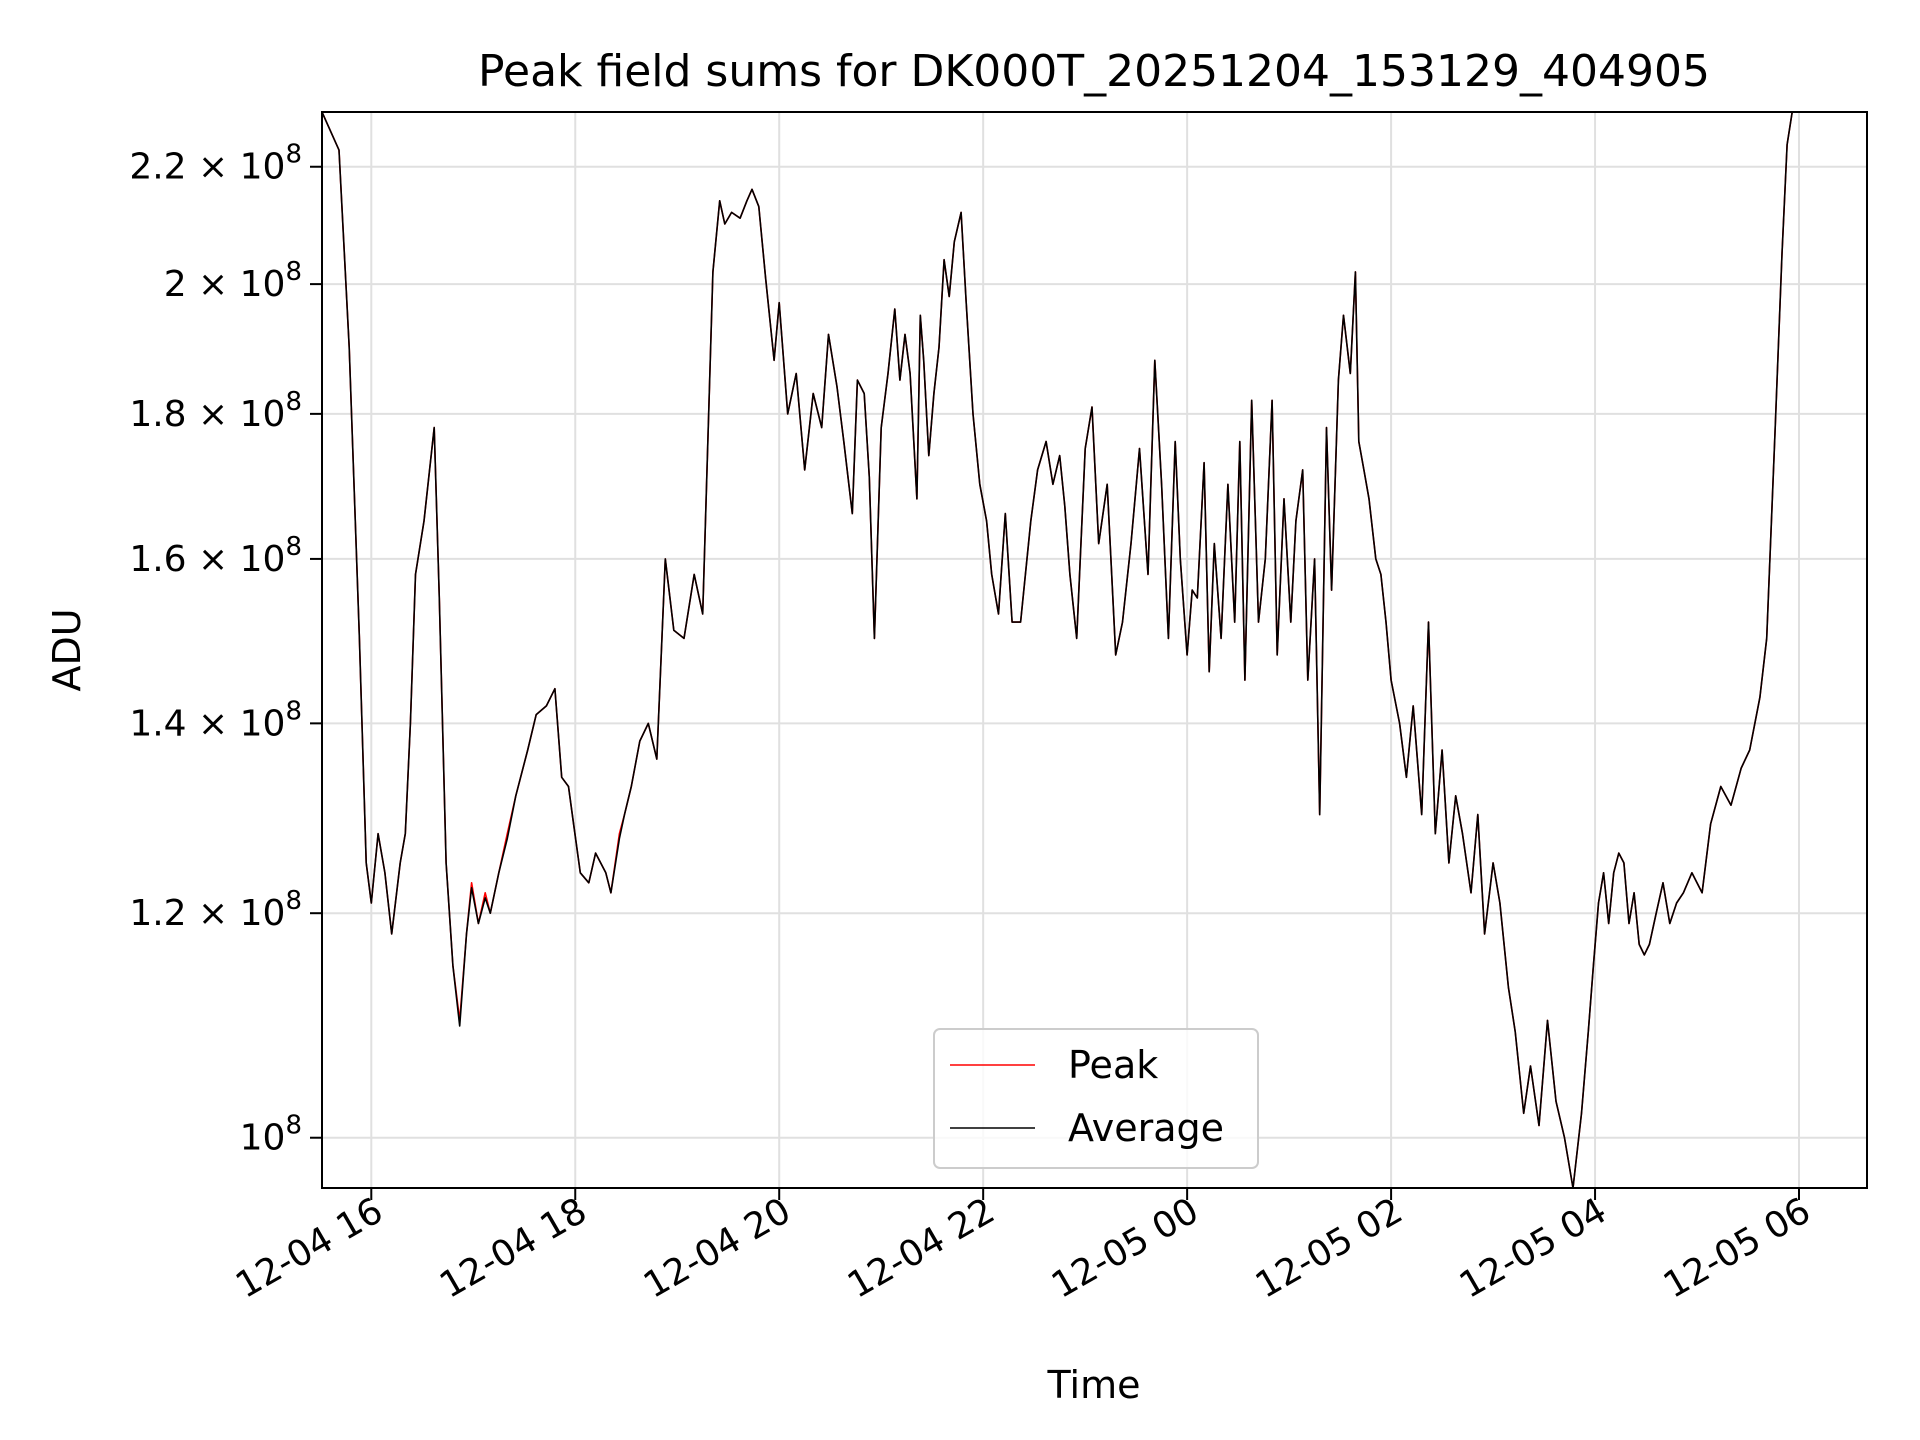  What do you see at coordinates (1094, 1385) in the screenshot?
I see `x-axis-label: Time` at bounding box center [1094, 1385].